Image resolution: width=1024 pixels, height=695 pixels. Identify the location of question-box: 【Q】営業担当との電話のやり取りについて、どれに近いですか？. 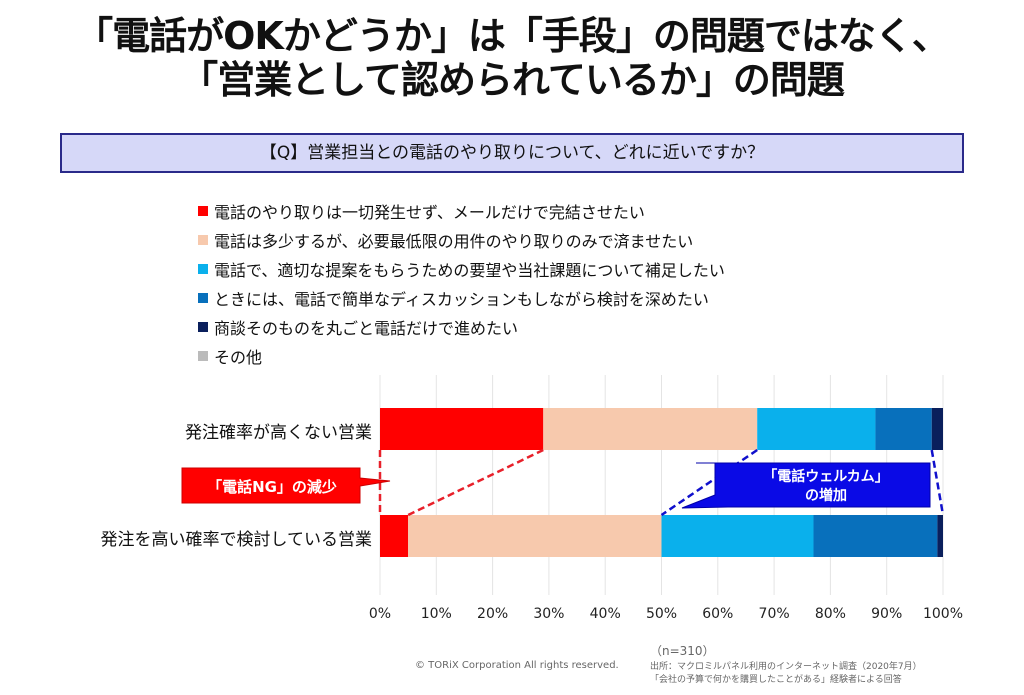
(512, 153).